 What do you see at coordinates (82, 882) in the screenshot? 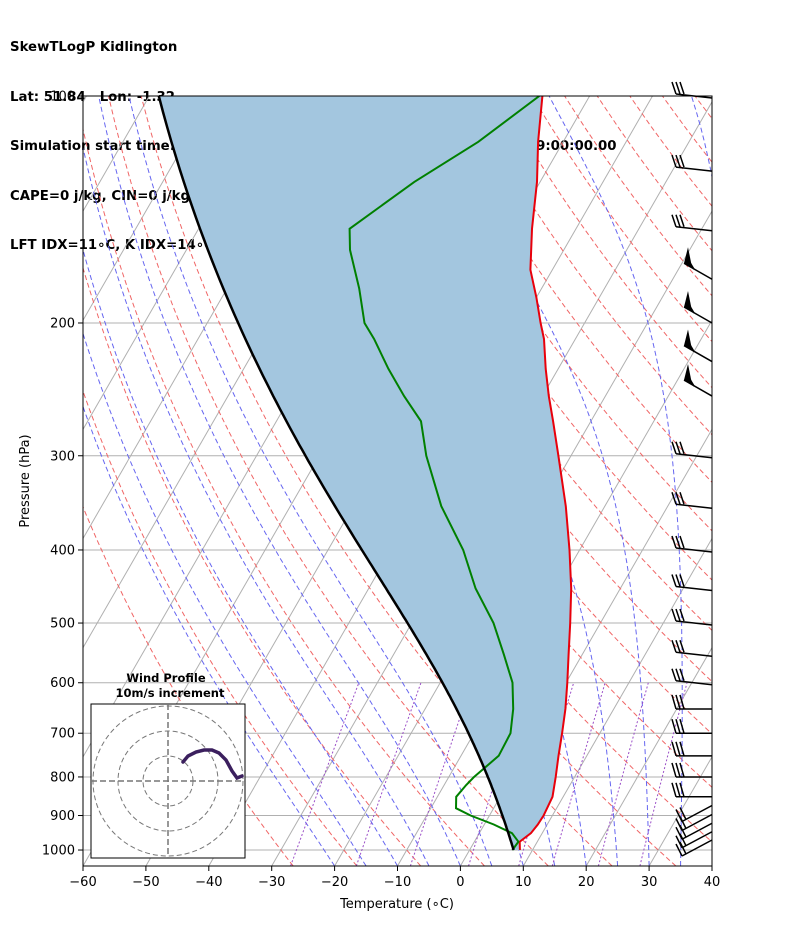
I see `x-tick-label: −60` at bounding box center [82, 882].